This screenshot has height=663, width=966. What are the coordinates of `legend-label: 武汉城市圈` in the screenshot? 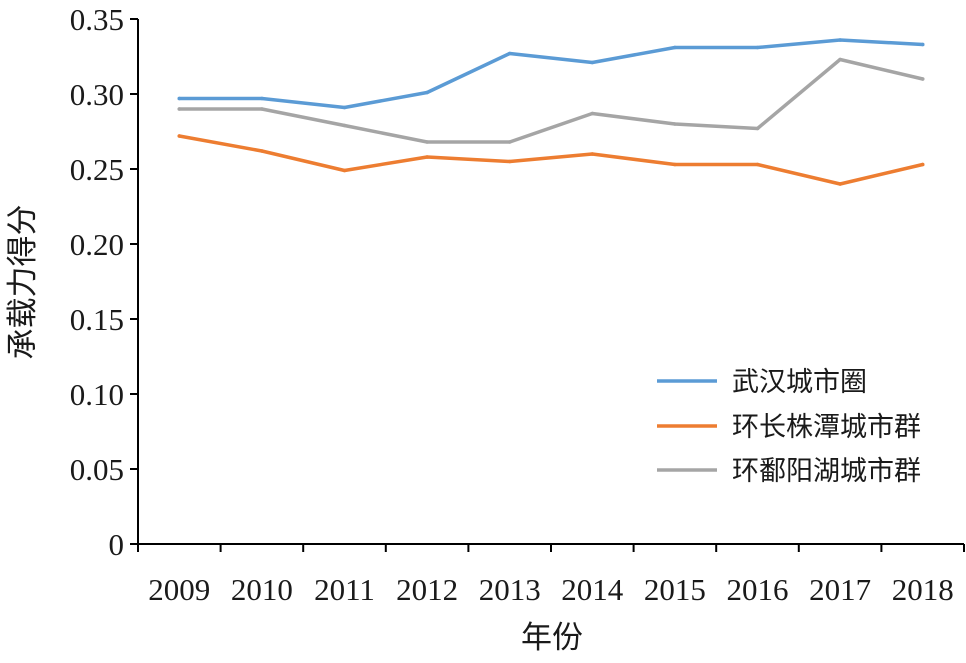 It's located at (799, 382).